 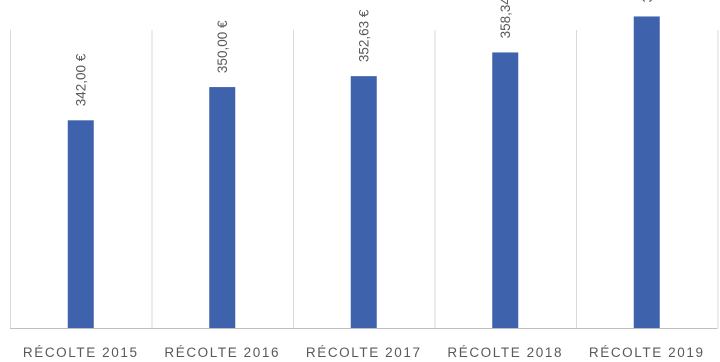 What do you see at coordinates (81, 352) in the screenshot?
I see `x-tick-label: RÉCOLTE 2015` at bounding box center [81, 352].